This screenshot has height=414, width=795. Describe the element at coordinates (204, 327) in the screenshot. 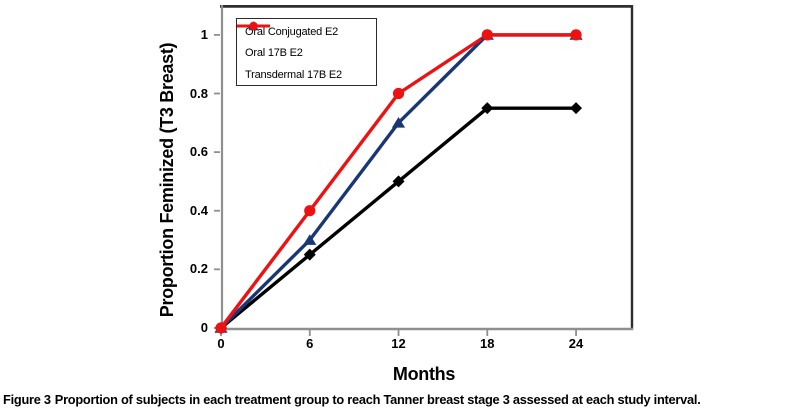

I see `y-tick-label: 0` at that location.